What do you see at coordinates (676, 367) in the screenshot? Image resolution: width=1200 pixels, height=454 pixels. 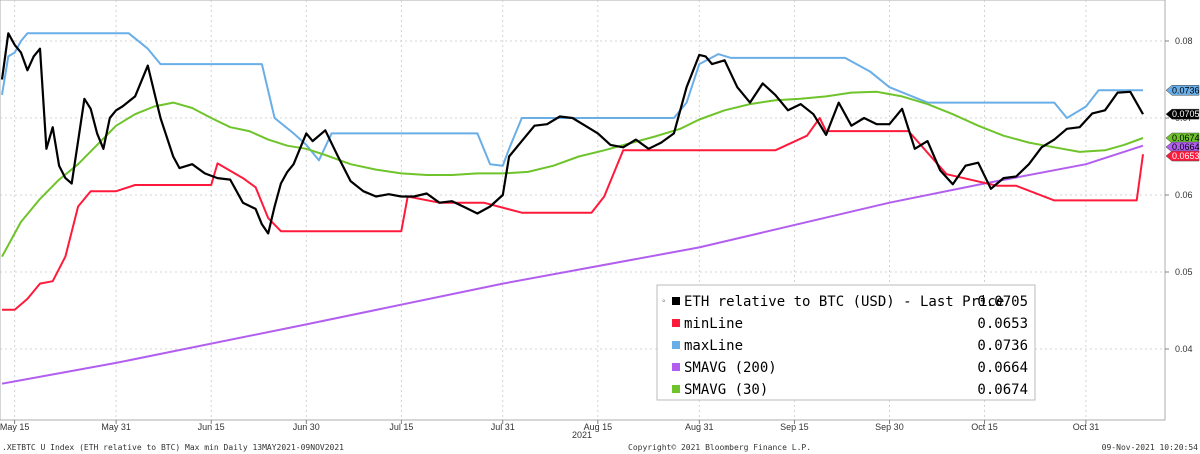 I see `legend-swatch-sma200` at bounding box center [676, 367].